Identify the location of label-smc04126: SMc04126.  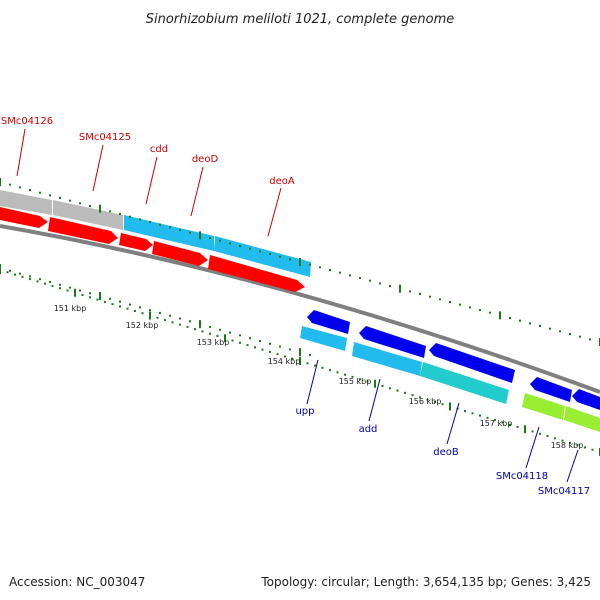
(27, 121).